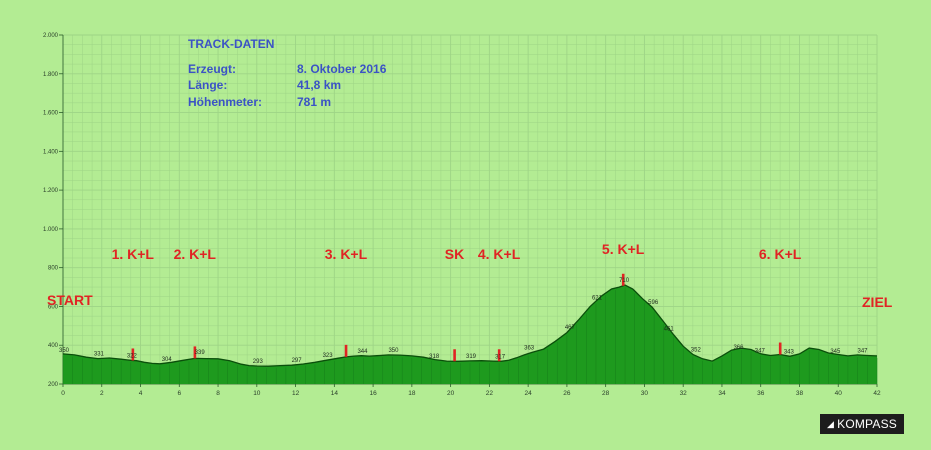  I want to click on elevation-point-label: 366, so click(738, 348).